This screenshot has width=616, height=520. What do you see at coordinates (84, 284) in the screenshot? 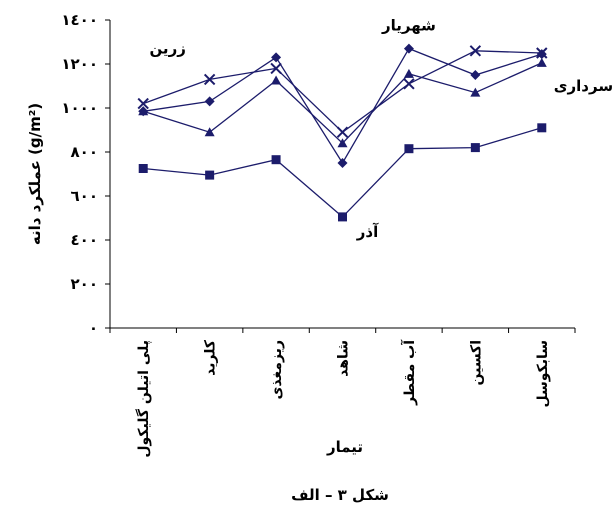
I see `y-tick-label: ٢٠٠` at bounding box center [84, 284].